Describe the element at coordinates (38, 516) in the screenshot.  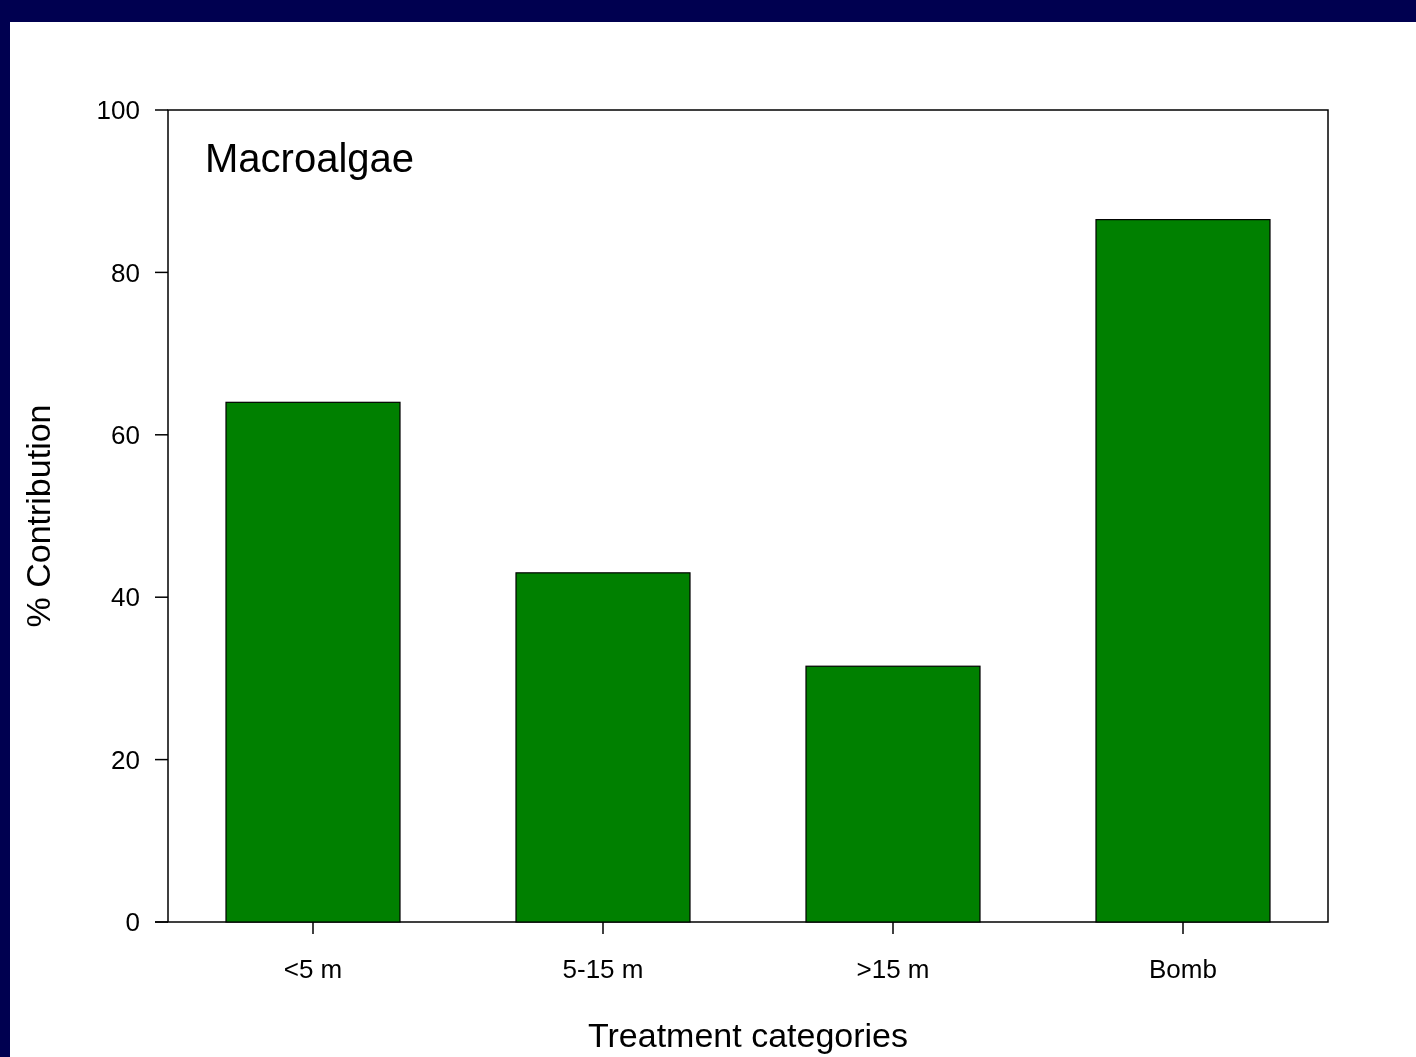
I see `y-axis-title: % Contribution` at that location.